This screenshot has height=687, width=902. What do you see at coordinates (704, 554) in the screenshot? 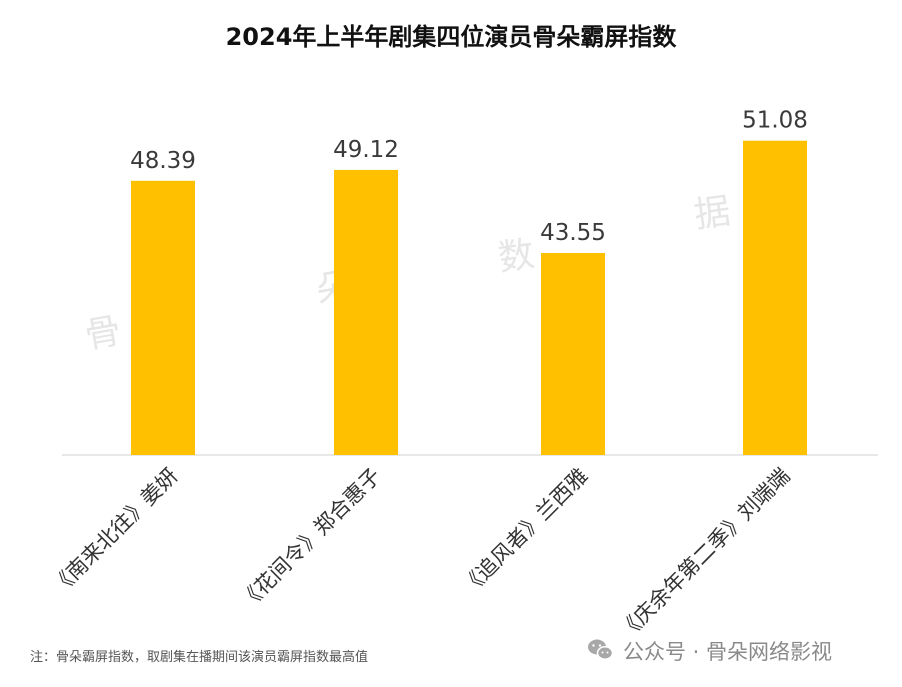
I see `category-label: 《庆余年第二季》刘端端` at bounding box center [704, 554].